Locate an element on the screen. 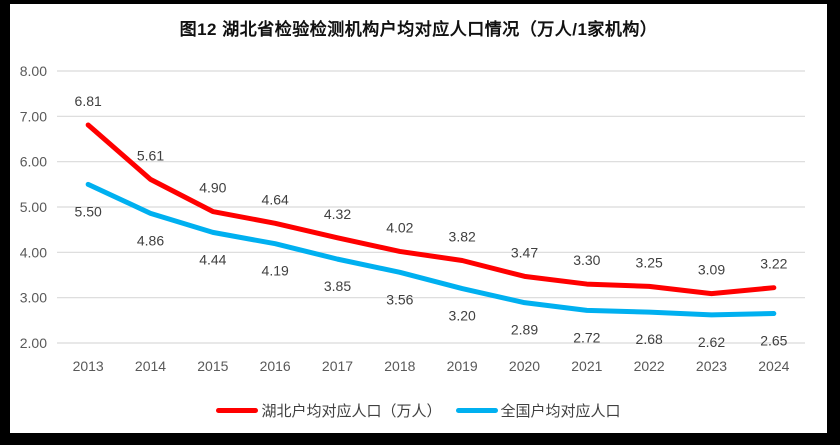  data-label-national: 4.44 is located at coordinates (212, 259).